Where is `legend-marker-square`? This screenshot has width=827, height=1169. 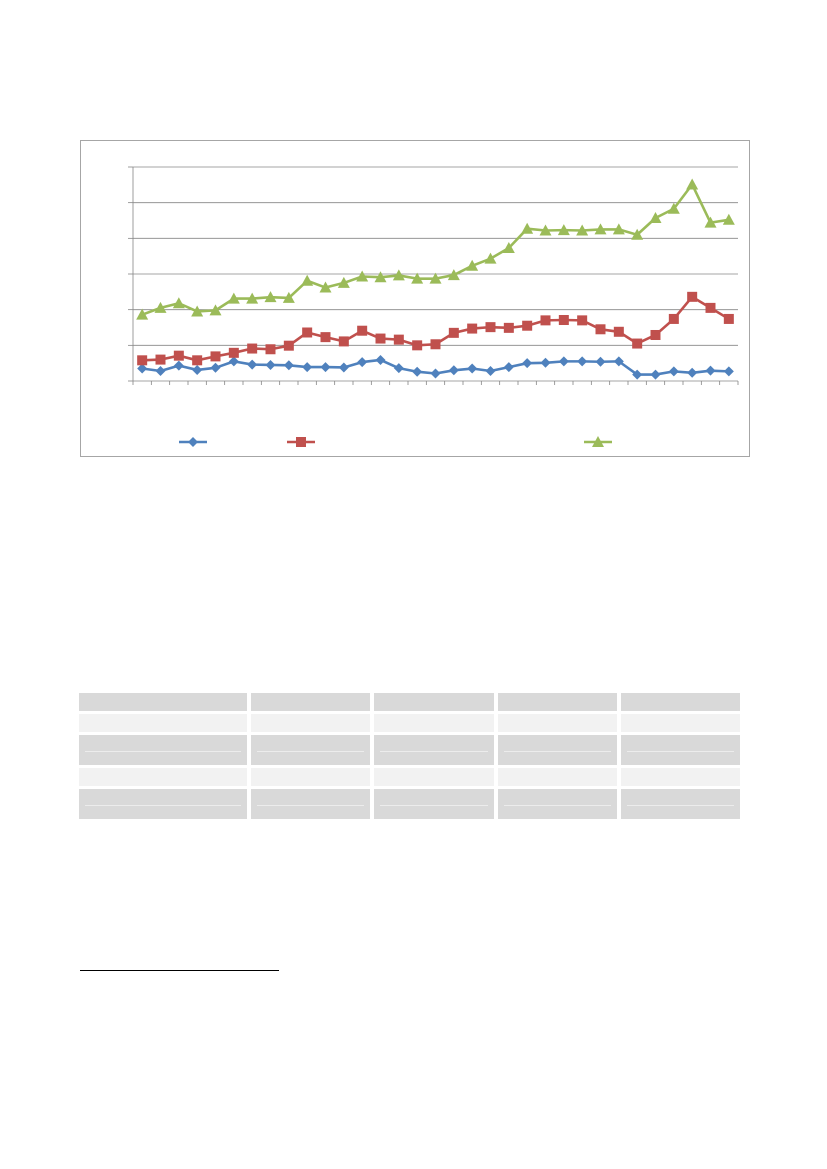 legend-marker-square is located at coordinates (301, 442).